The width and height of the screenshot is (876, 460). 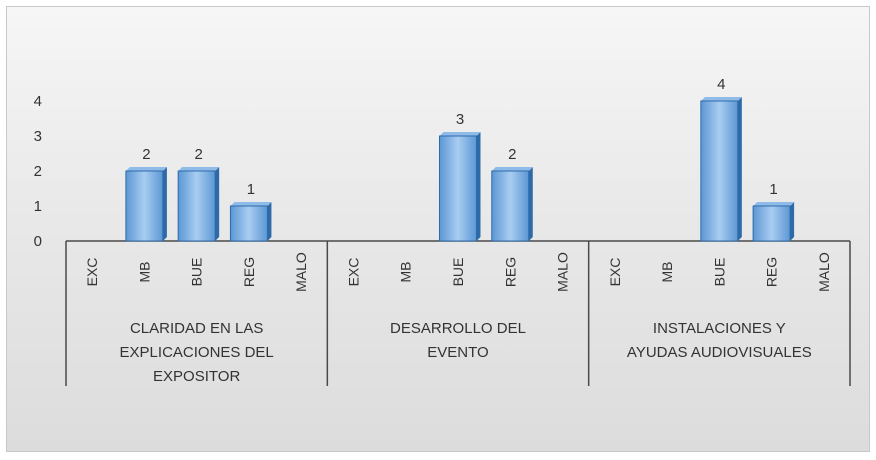 I want to click on y-tick-label: 2, so click(x=38, y=171).